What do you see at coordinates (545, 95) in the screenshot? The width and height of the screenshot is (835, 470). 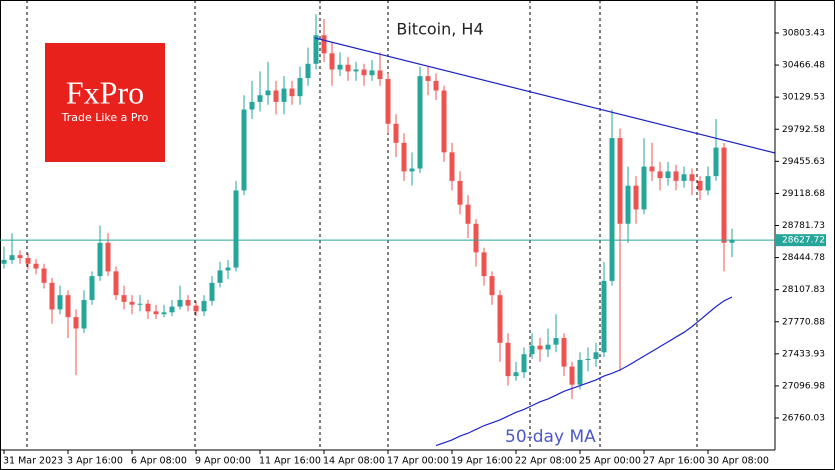 I see `trendline` at bounding box center [545, 95].